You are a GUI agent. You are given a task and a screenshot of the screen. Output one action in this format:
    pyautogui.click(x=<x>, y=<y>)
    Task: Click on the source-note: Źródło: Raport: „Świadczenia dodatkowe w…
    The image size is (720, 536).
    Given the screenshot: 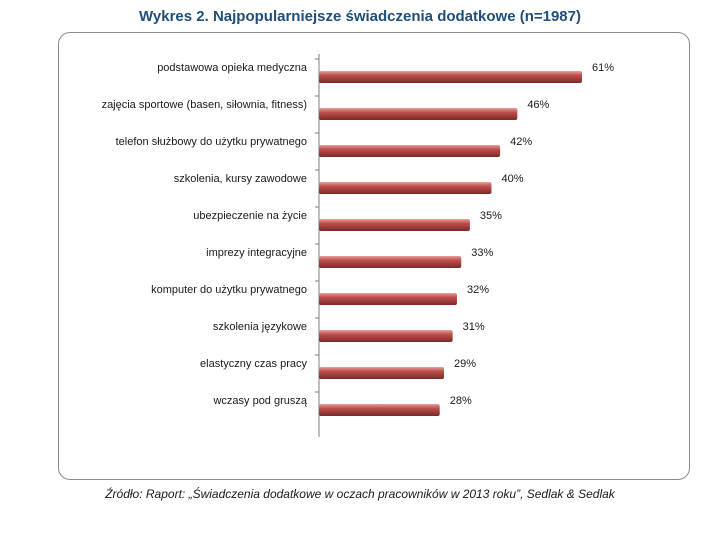 What is the action you would take?
    pyautogui.click(x=360, y=494)
    